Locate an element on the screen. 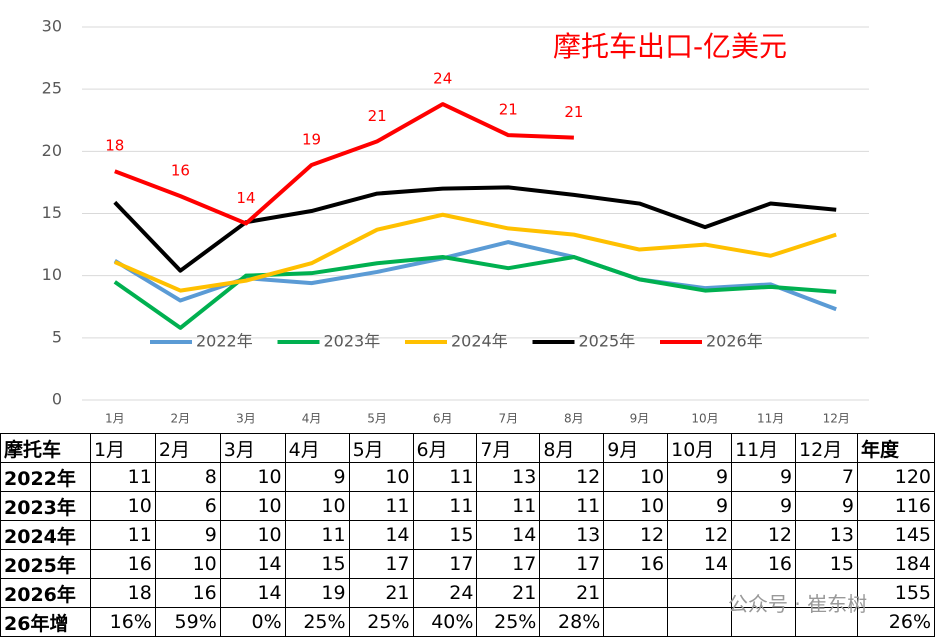 This screenshot has height=637, width=935. table-cell: 6月 is located at coordinates (445, 448).